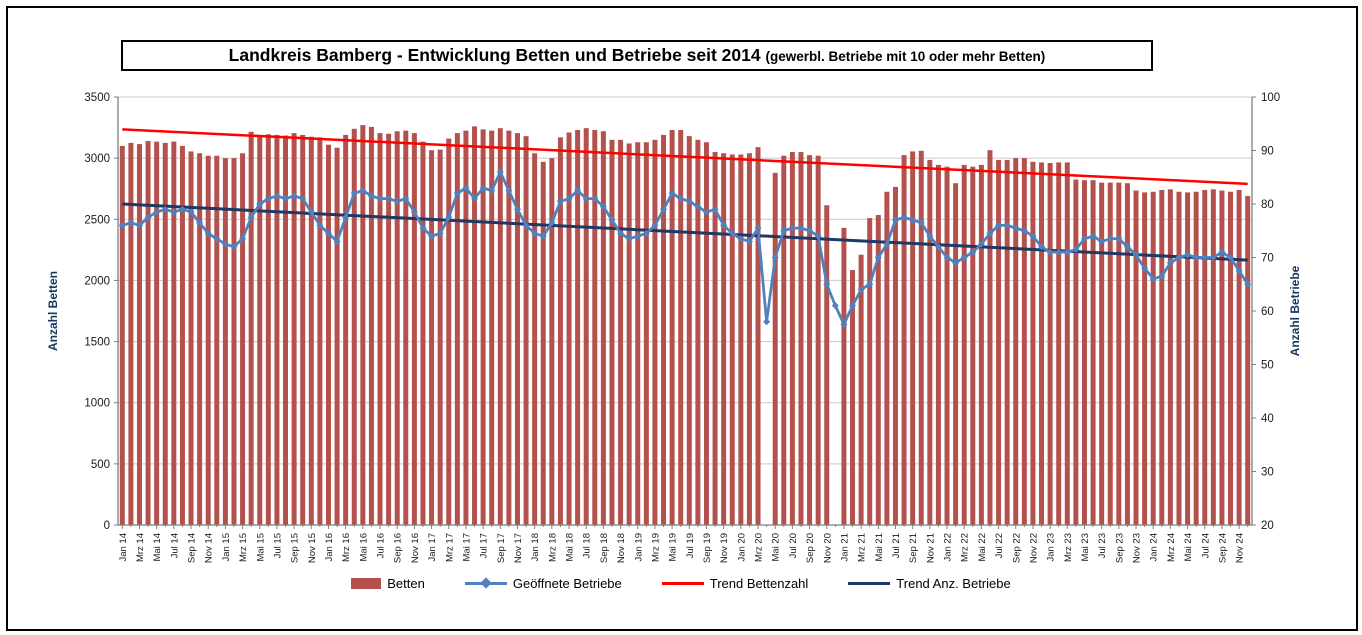 The height and width of the screenshot is (635, 1362). What do you see at coordinates (1270, 98) in the screenshot?
I see `svg-text: 100` at bounding box center [1270, 98].